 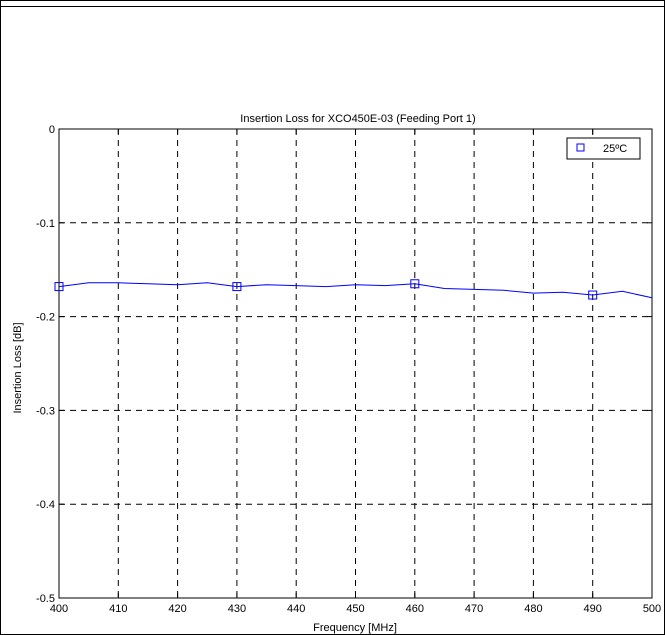 I want to click on y-tick-label: -0.1, so click(x=45, y=224).